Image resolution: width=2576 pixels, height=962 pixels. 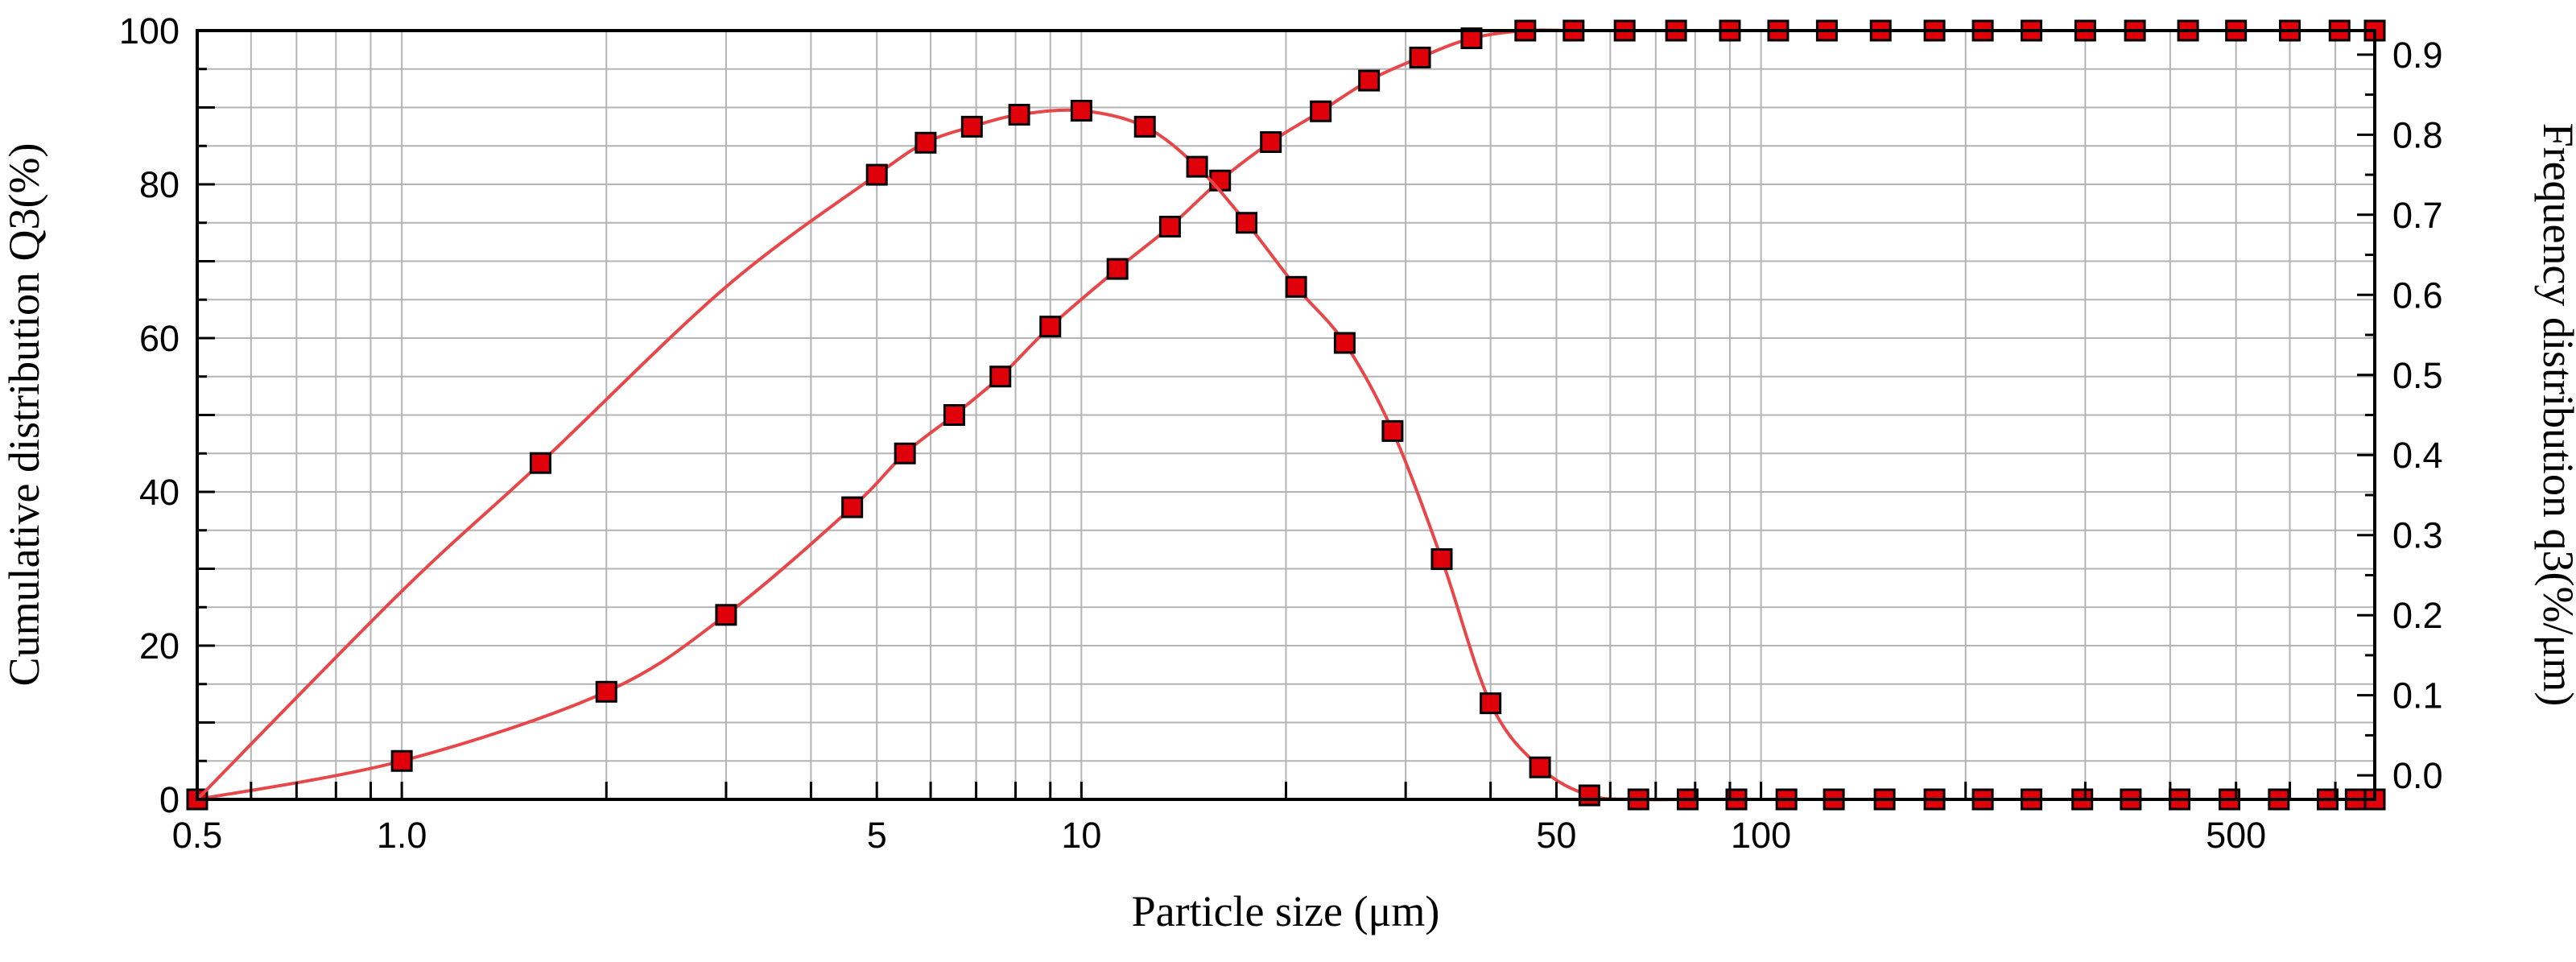 I want to click on x-tick-label: 100, so click(x=1761, y=835).